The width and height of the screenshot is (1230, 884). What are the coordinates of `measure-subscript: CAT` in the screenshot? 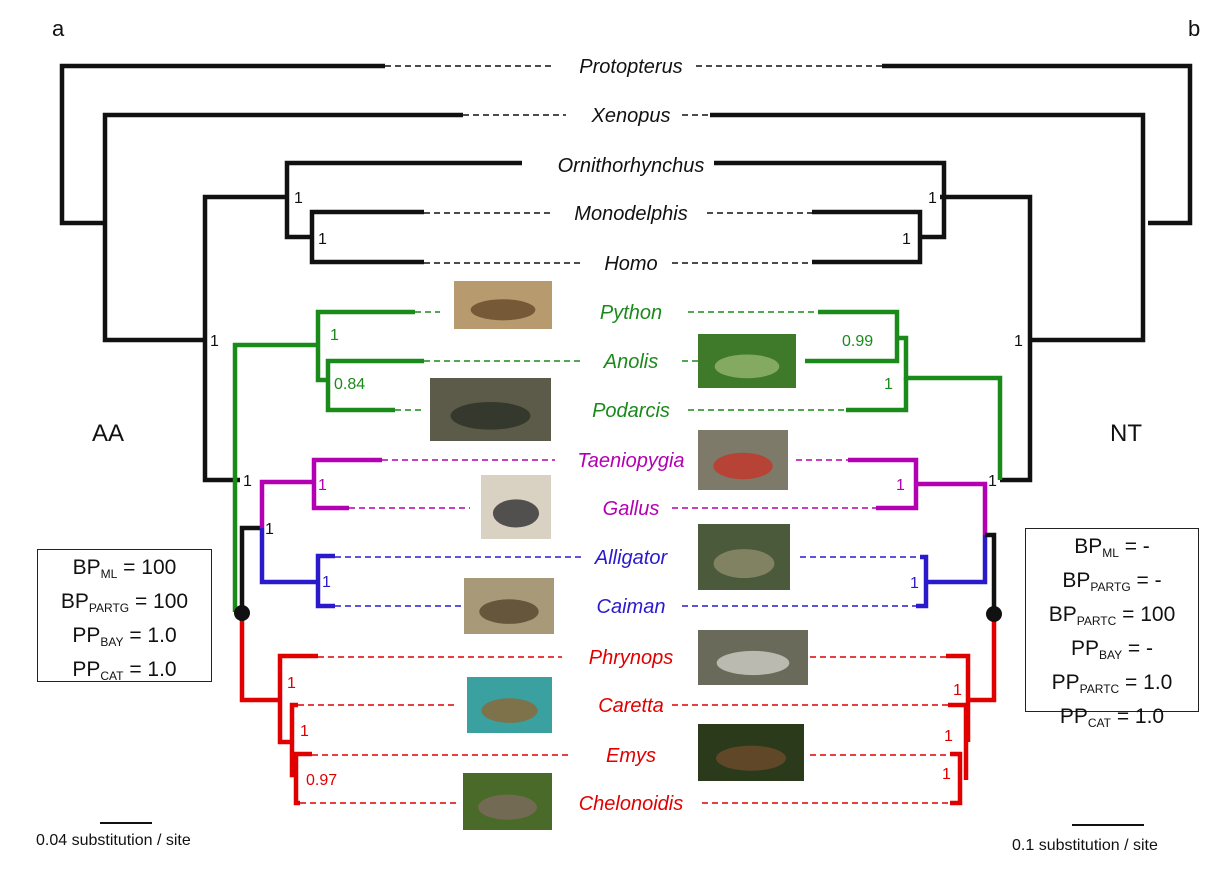 It's located at (1099, 723).